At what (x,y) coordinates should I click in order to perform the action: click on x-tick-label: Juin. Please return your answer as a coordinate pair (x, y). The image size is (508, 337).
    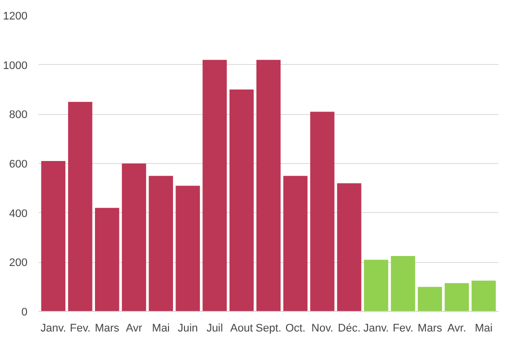
    Looking at the image, I should click on (188, 328).